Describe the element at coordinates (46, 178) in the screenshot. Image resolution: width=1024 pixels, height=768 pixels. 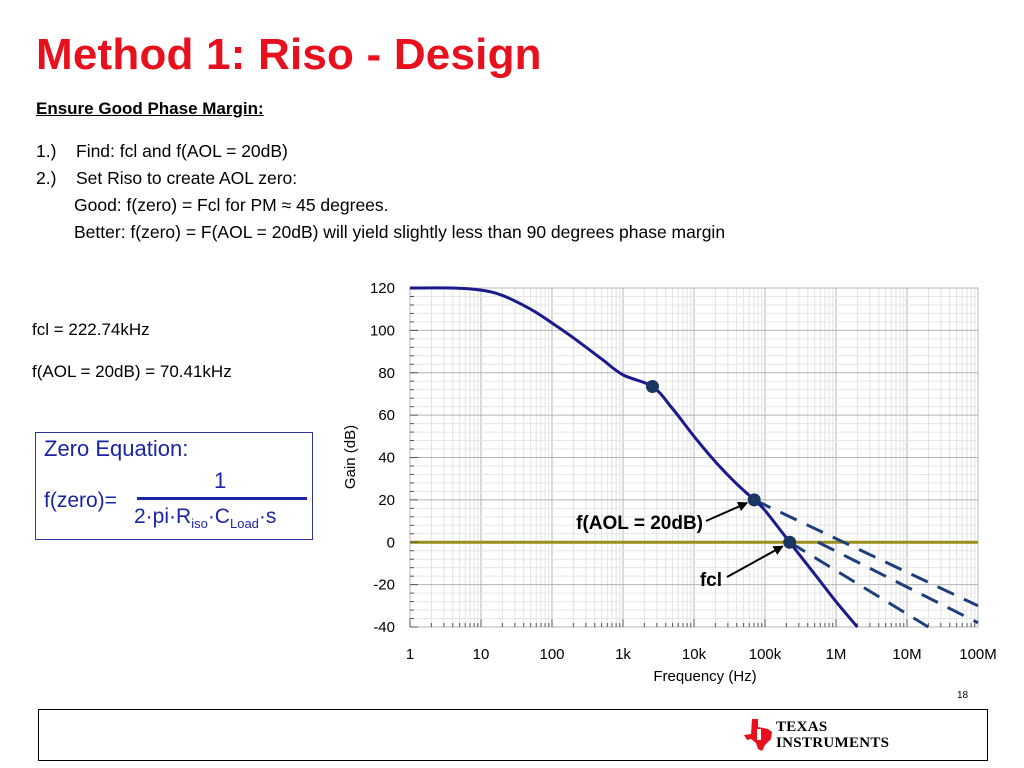
I see `step-number: 2.)` at that location.